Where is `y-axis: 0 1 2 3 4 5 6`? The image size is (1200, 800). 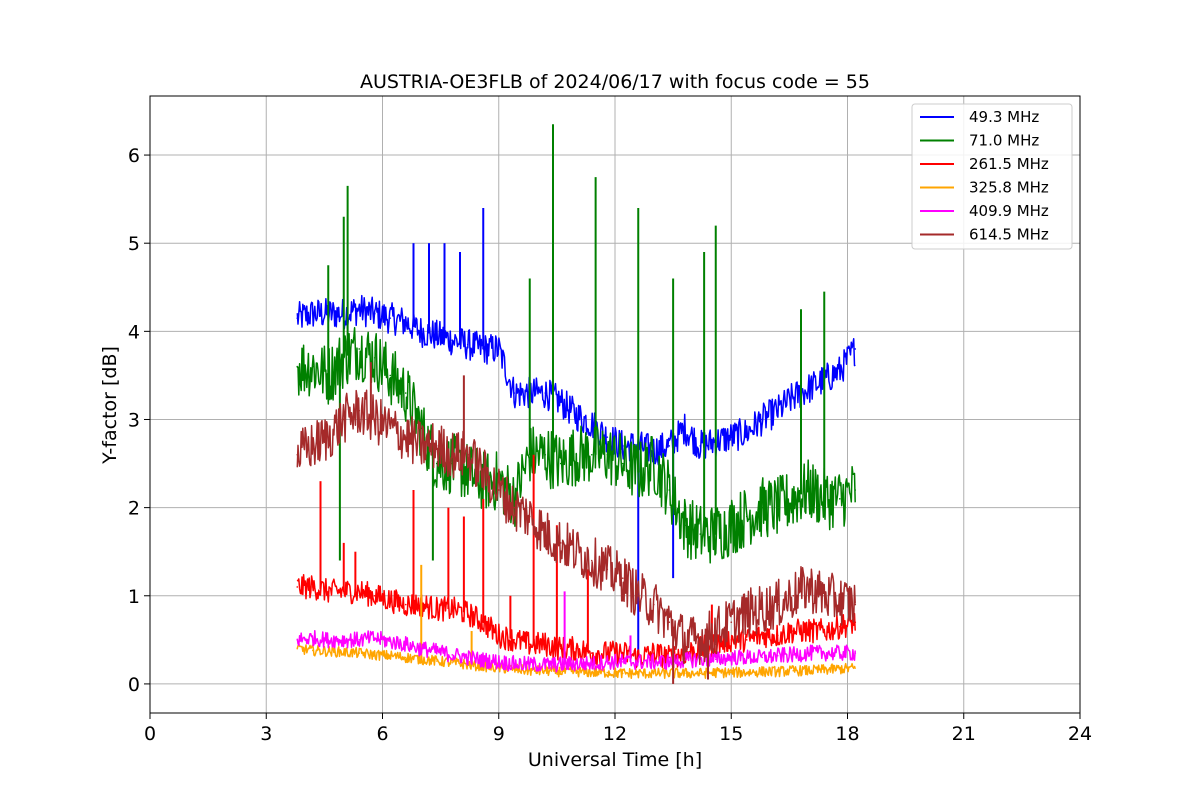 y-axis: 0 1 2 3 4 5 6 is located at coordinates (139, 420).